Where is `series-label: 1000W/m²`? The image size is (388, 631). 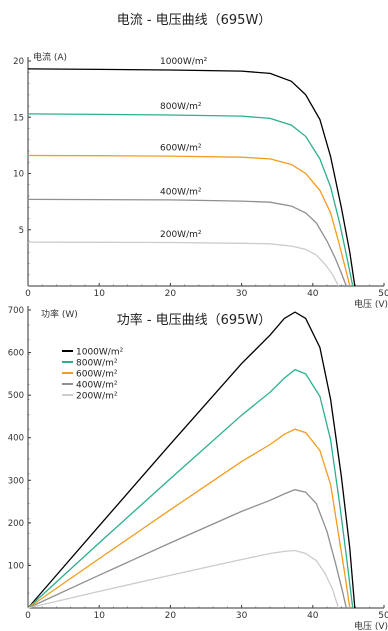 series-label: 1000W/m² is located at coordinates (184, 62).